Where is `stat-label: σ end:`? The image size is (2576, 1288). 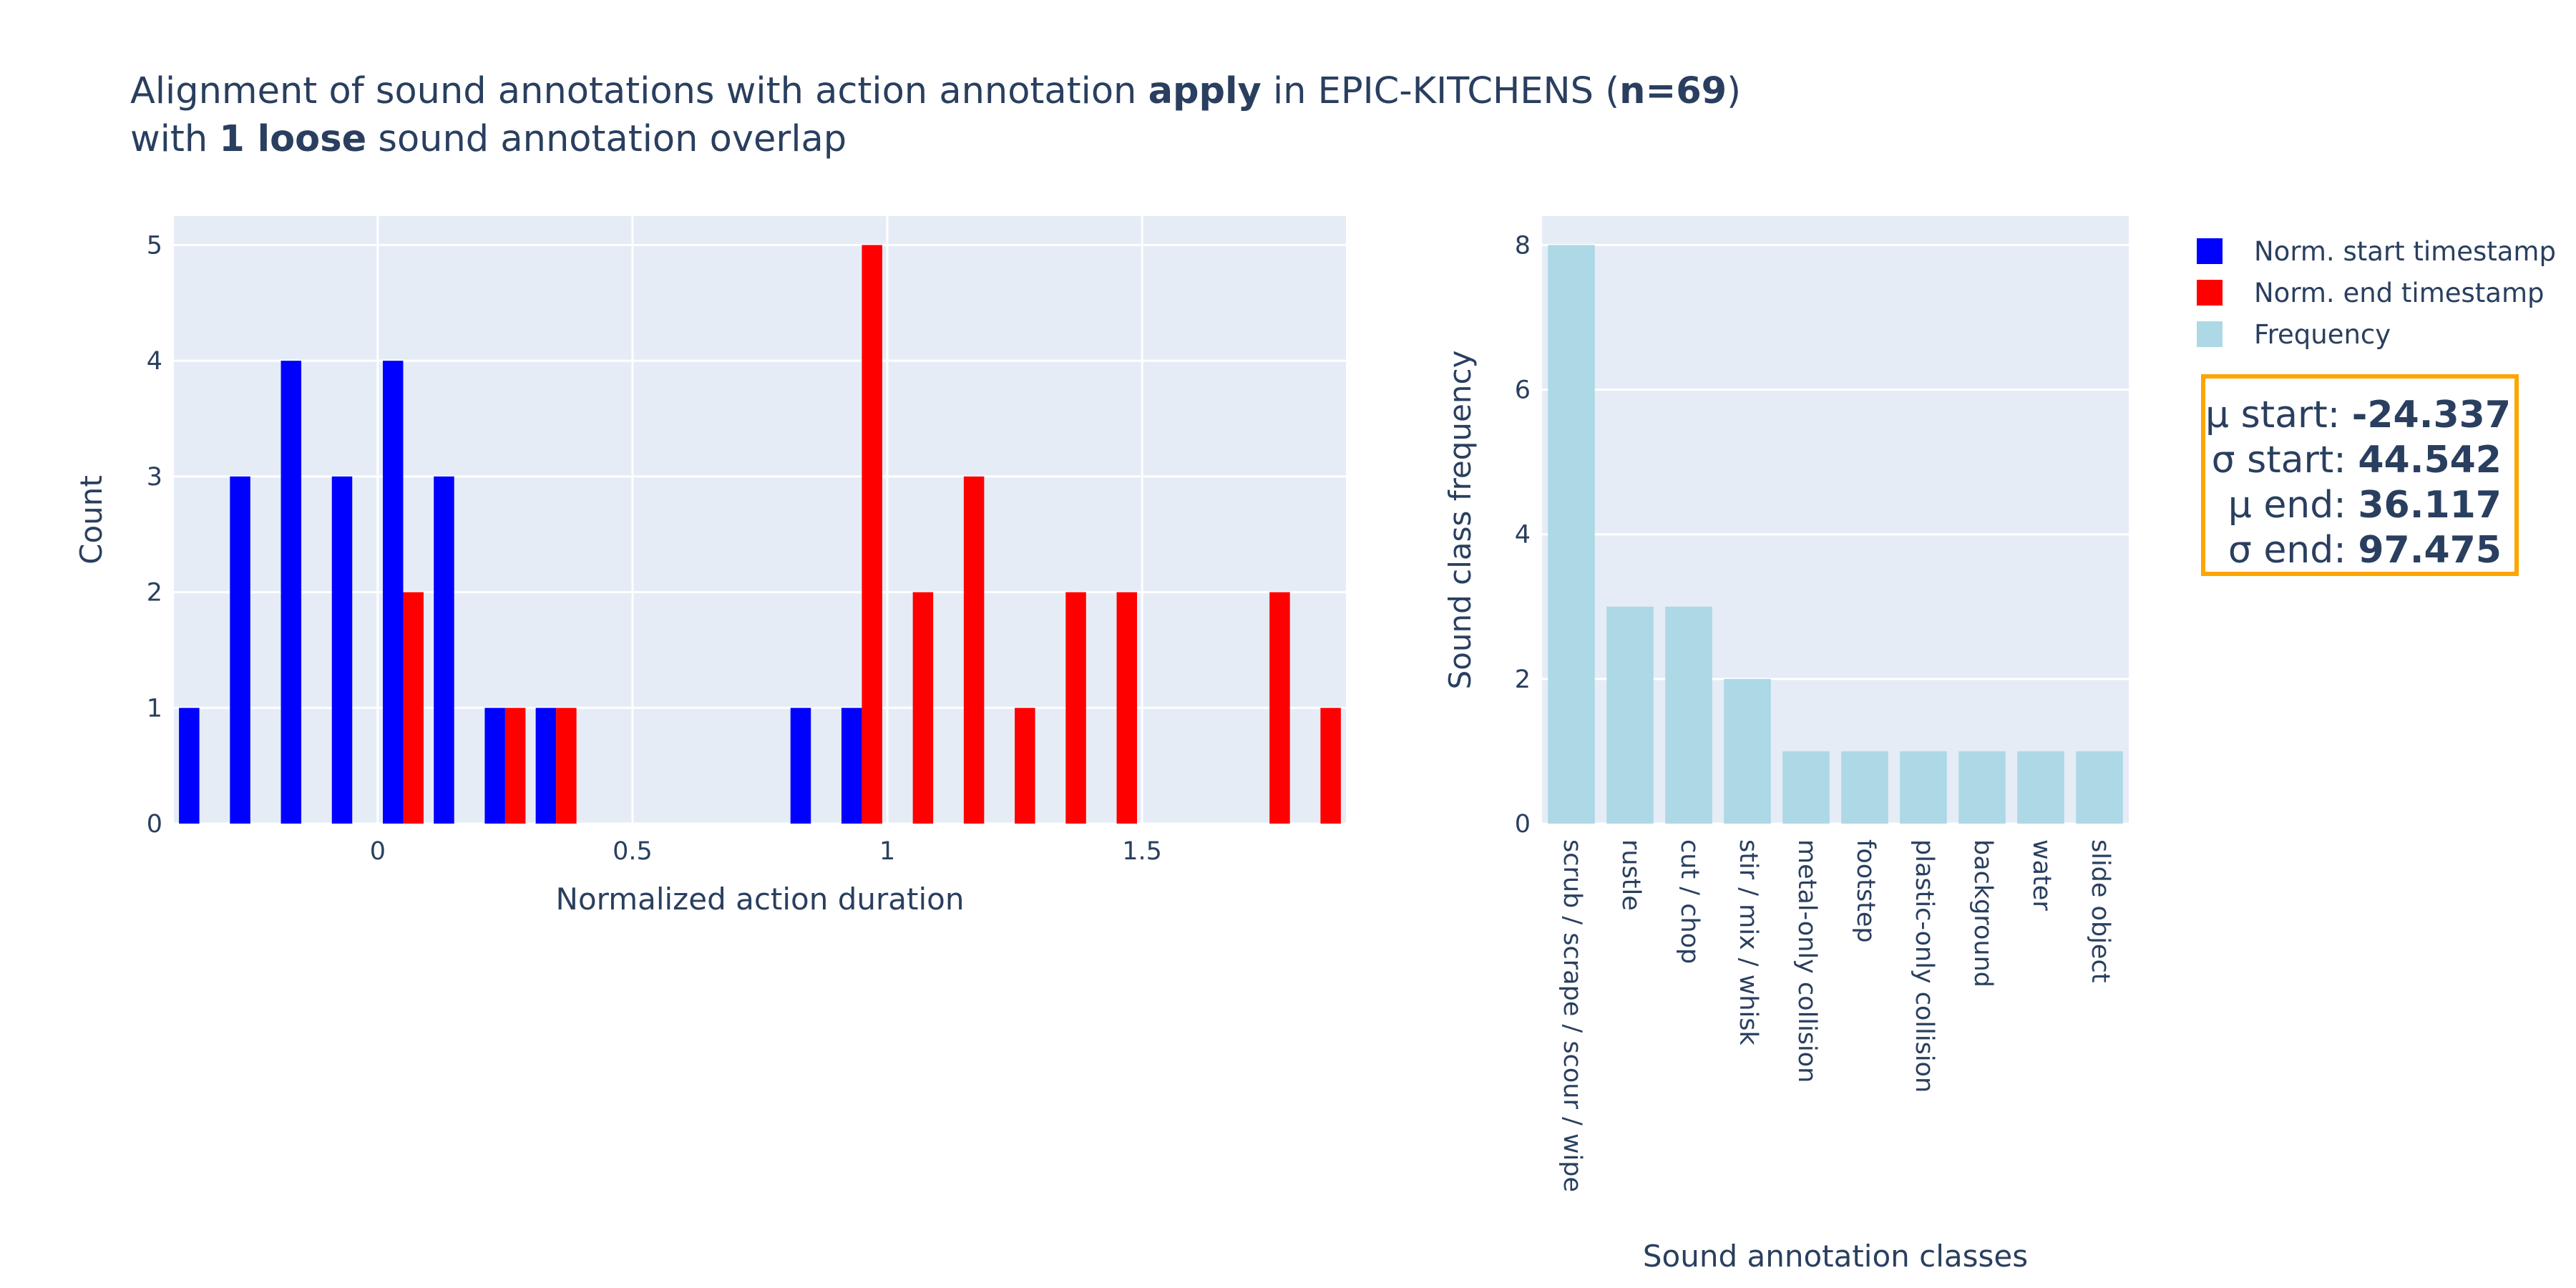
stat-label: σ end: is located at coordinates (2293, 550).